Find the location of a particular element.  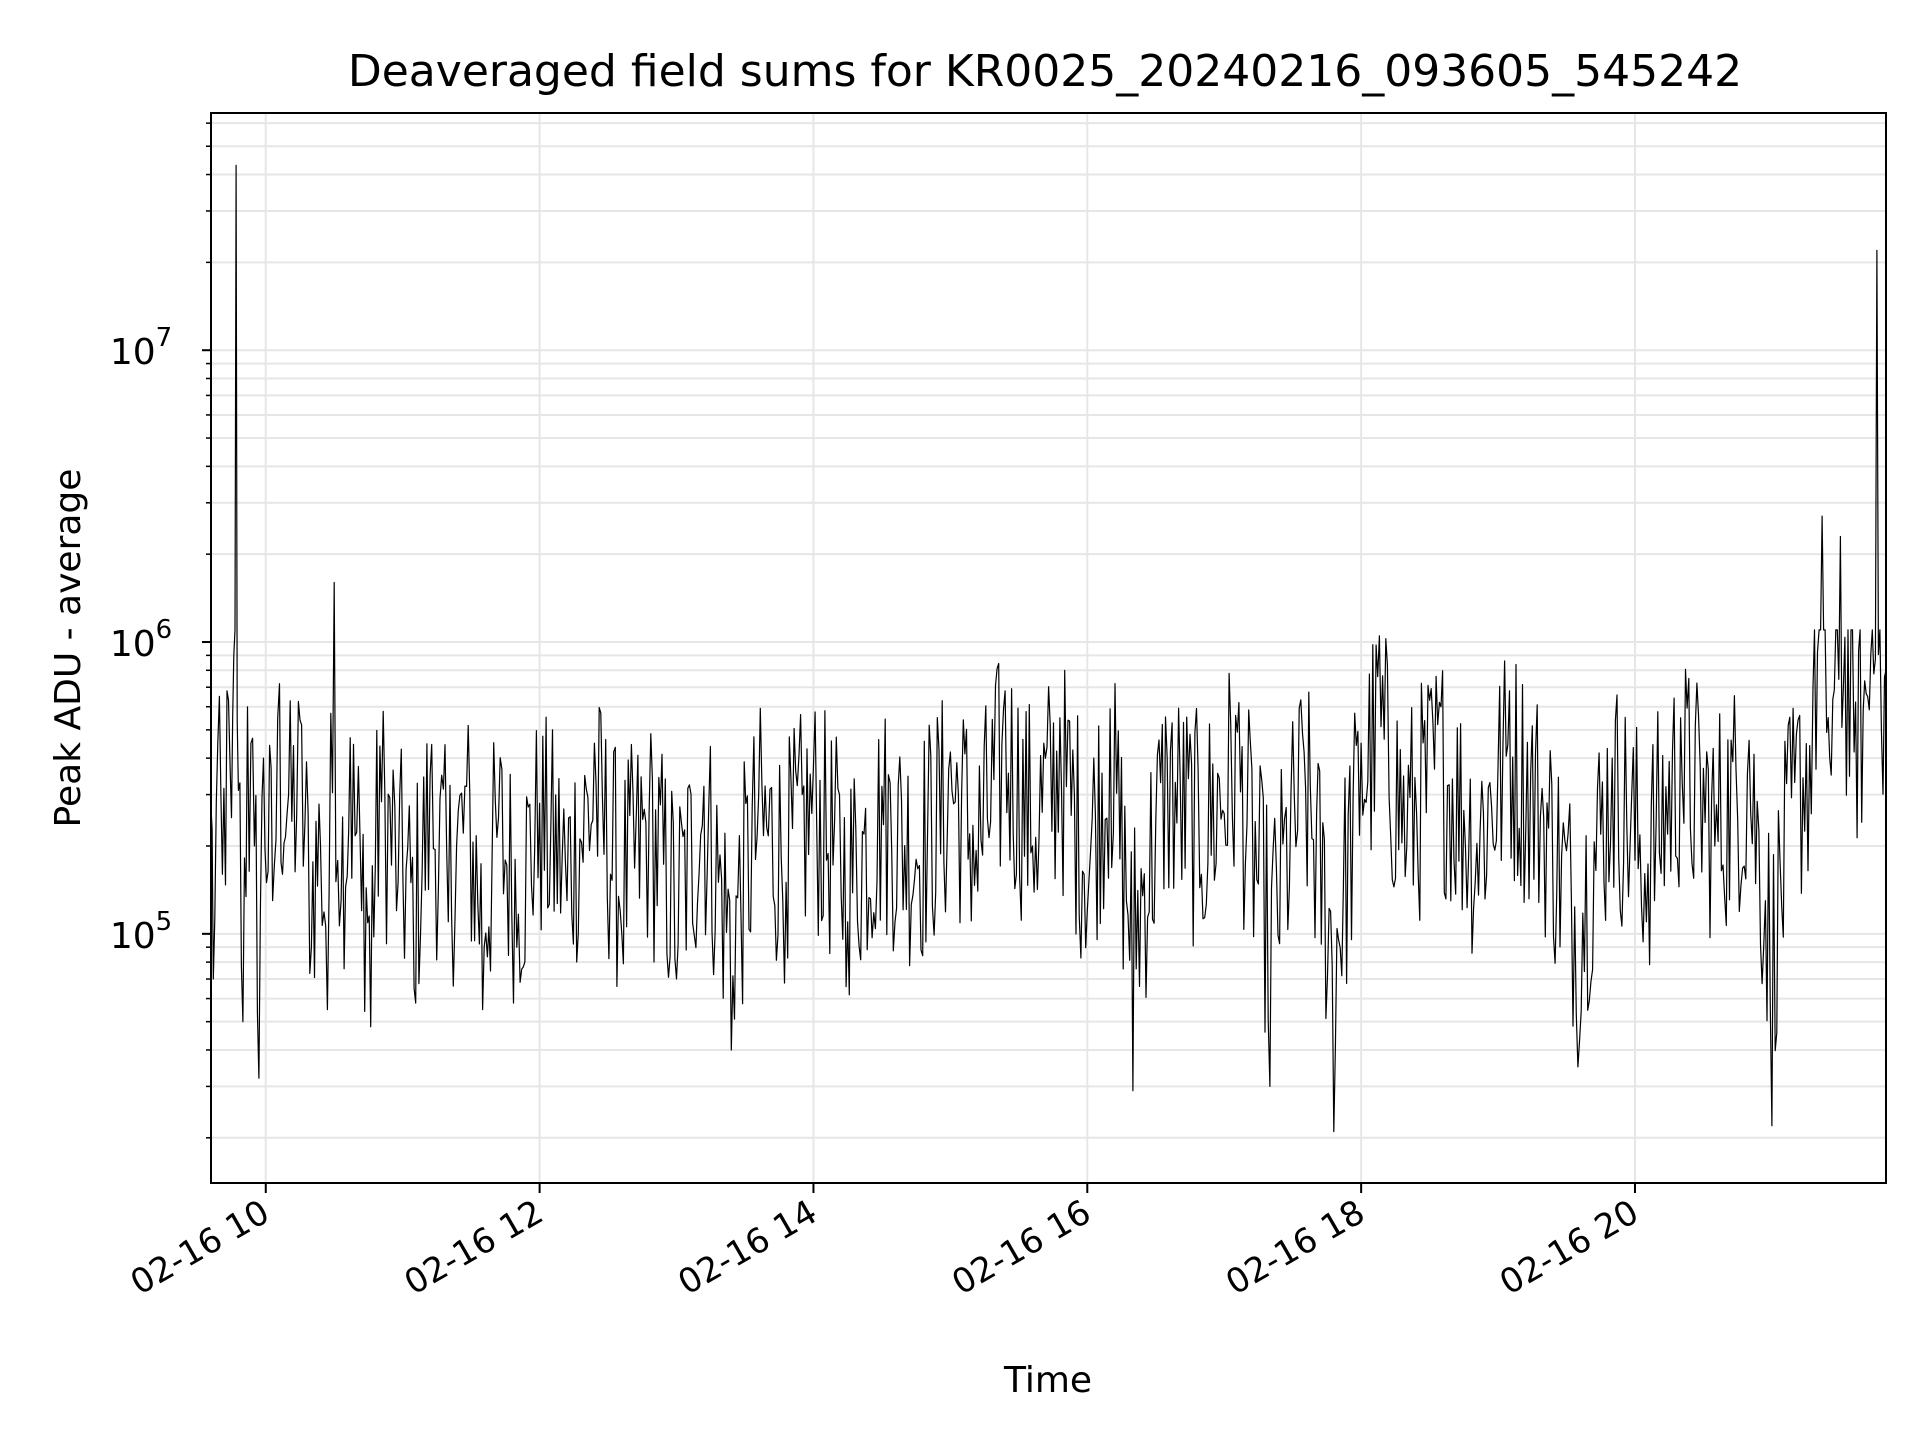

y-tick-label: 10⁵ is located at coordinates (141, 932).